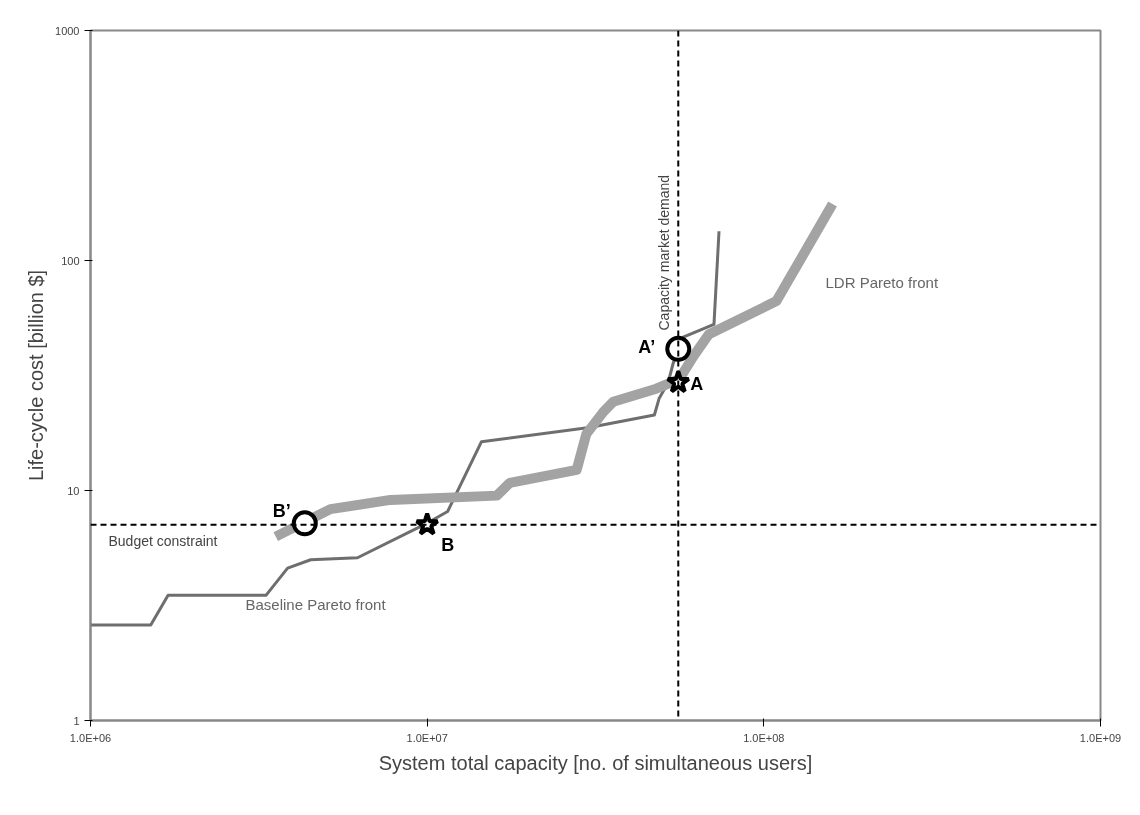 Image resolution: width=1140 pixels, height=815 pixels. What do you see at coordinates (36, 375) in the screenshot?
I see `y-axis-title: Life-cycle cost [billion $]` at bounding box center [36, 375].